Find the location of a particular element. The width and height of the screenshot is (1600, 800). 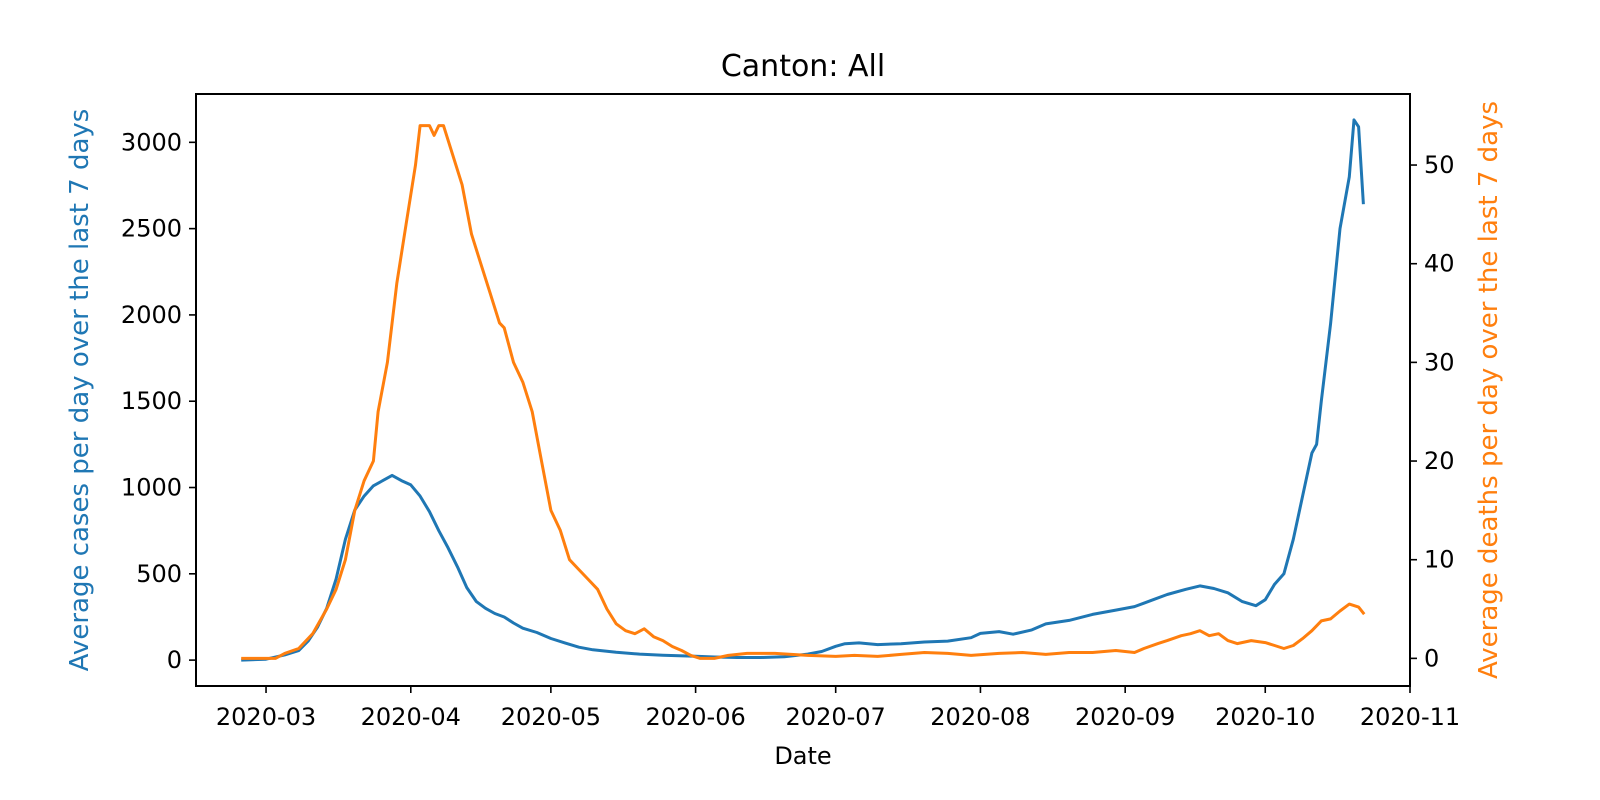

chart-title: Canton: All is located at coordinates (803, 66).